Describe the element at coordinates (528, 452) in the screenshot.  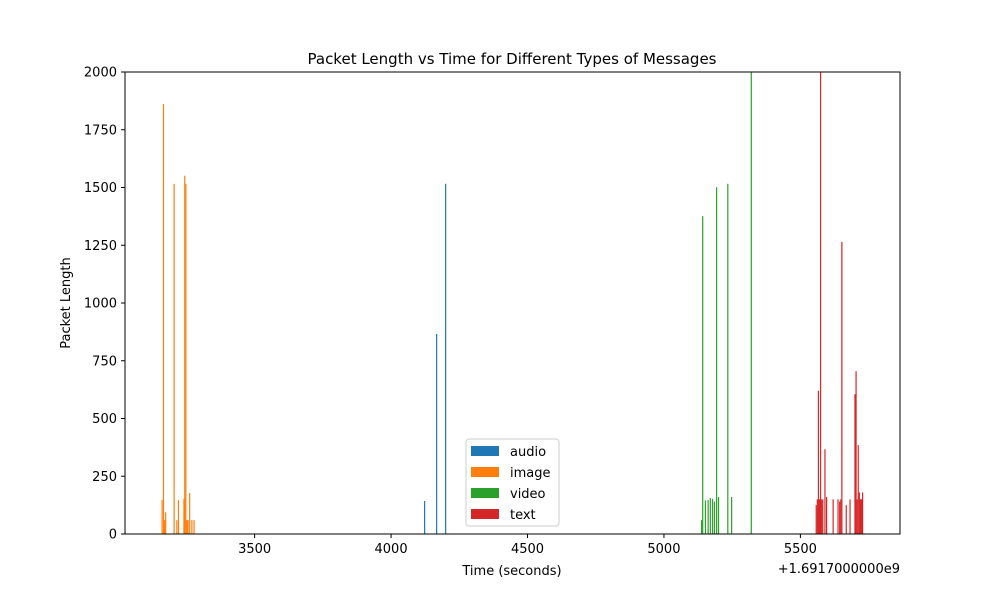
I see `legend-label-audio: audio` at that location.